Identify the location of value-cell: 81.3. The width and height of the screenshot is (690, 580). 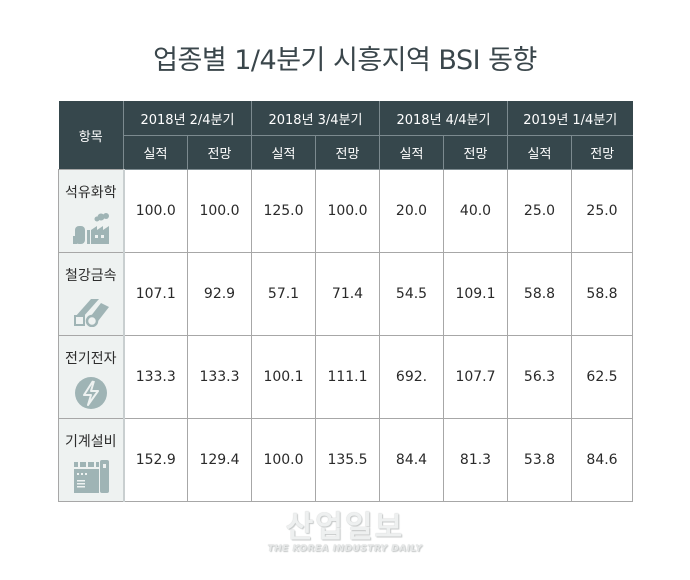
(475, 460).